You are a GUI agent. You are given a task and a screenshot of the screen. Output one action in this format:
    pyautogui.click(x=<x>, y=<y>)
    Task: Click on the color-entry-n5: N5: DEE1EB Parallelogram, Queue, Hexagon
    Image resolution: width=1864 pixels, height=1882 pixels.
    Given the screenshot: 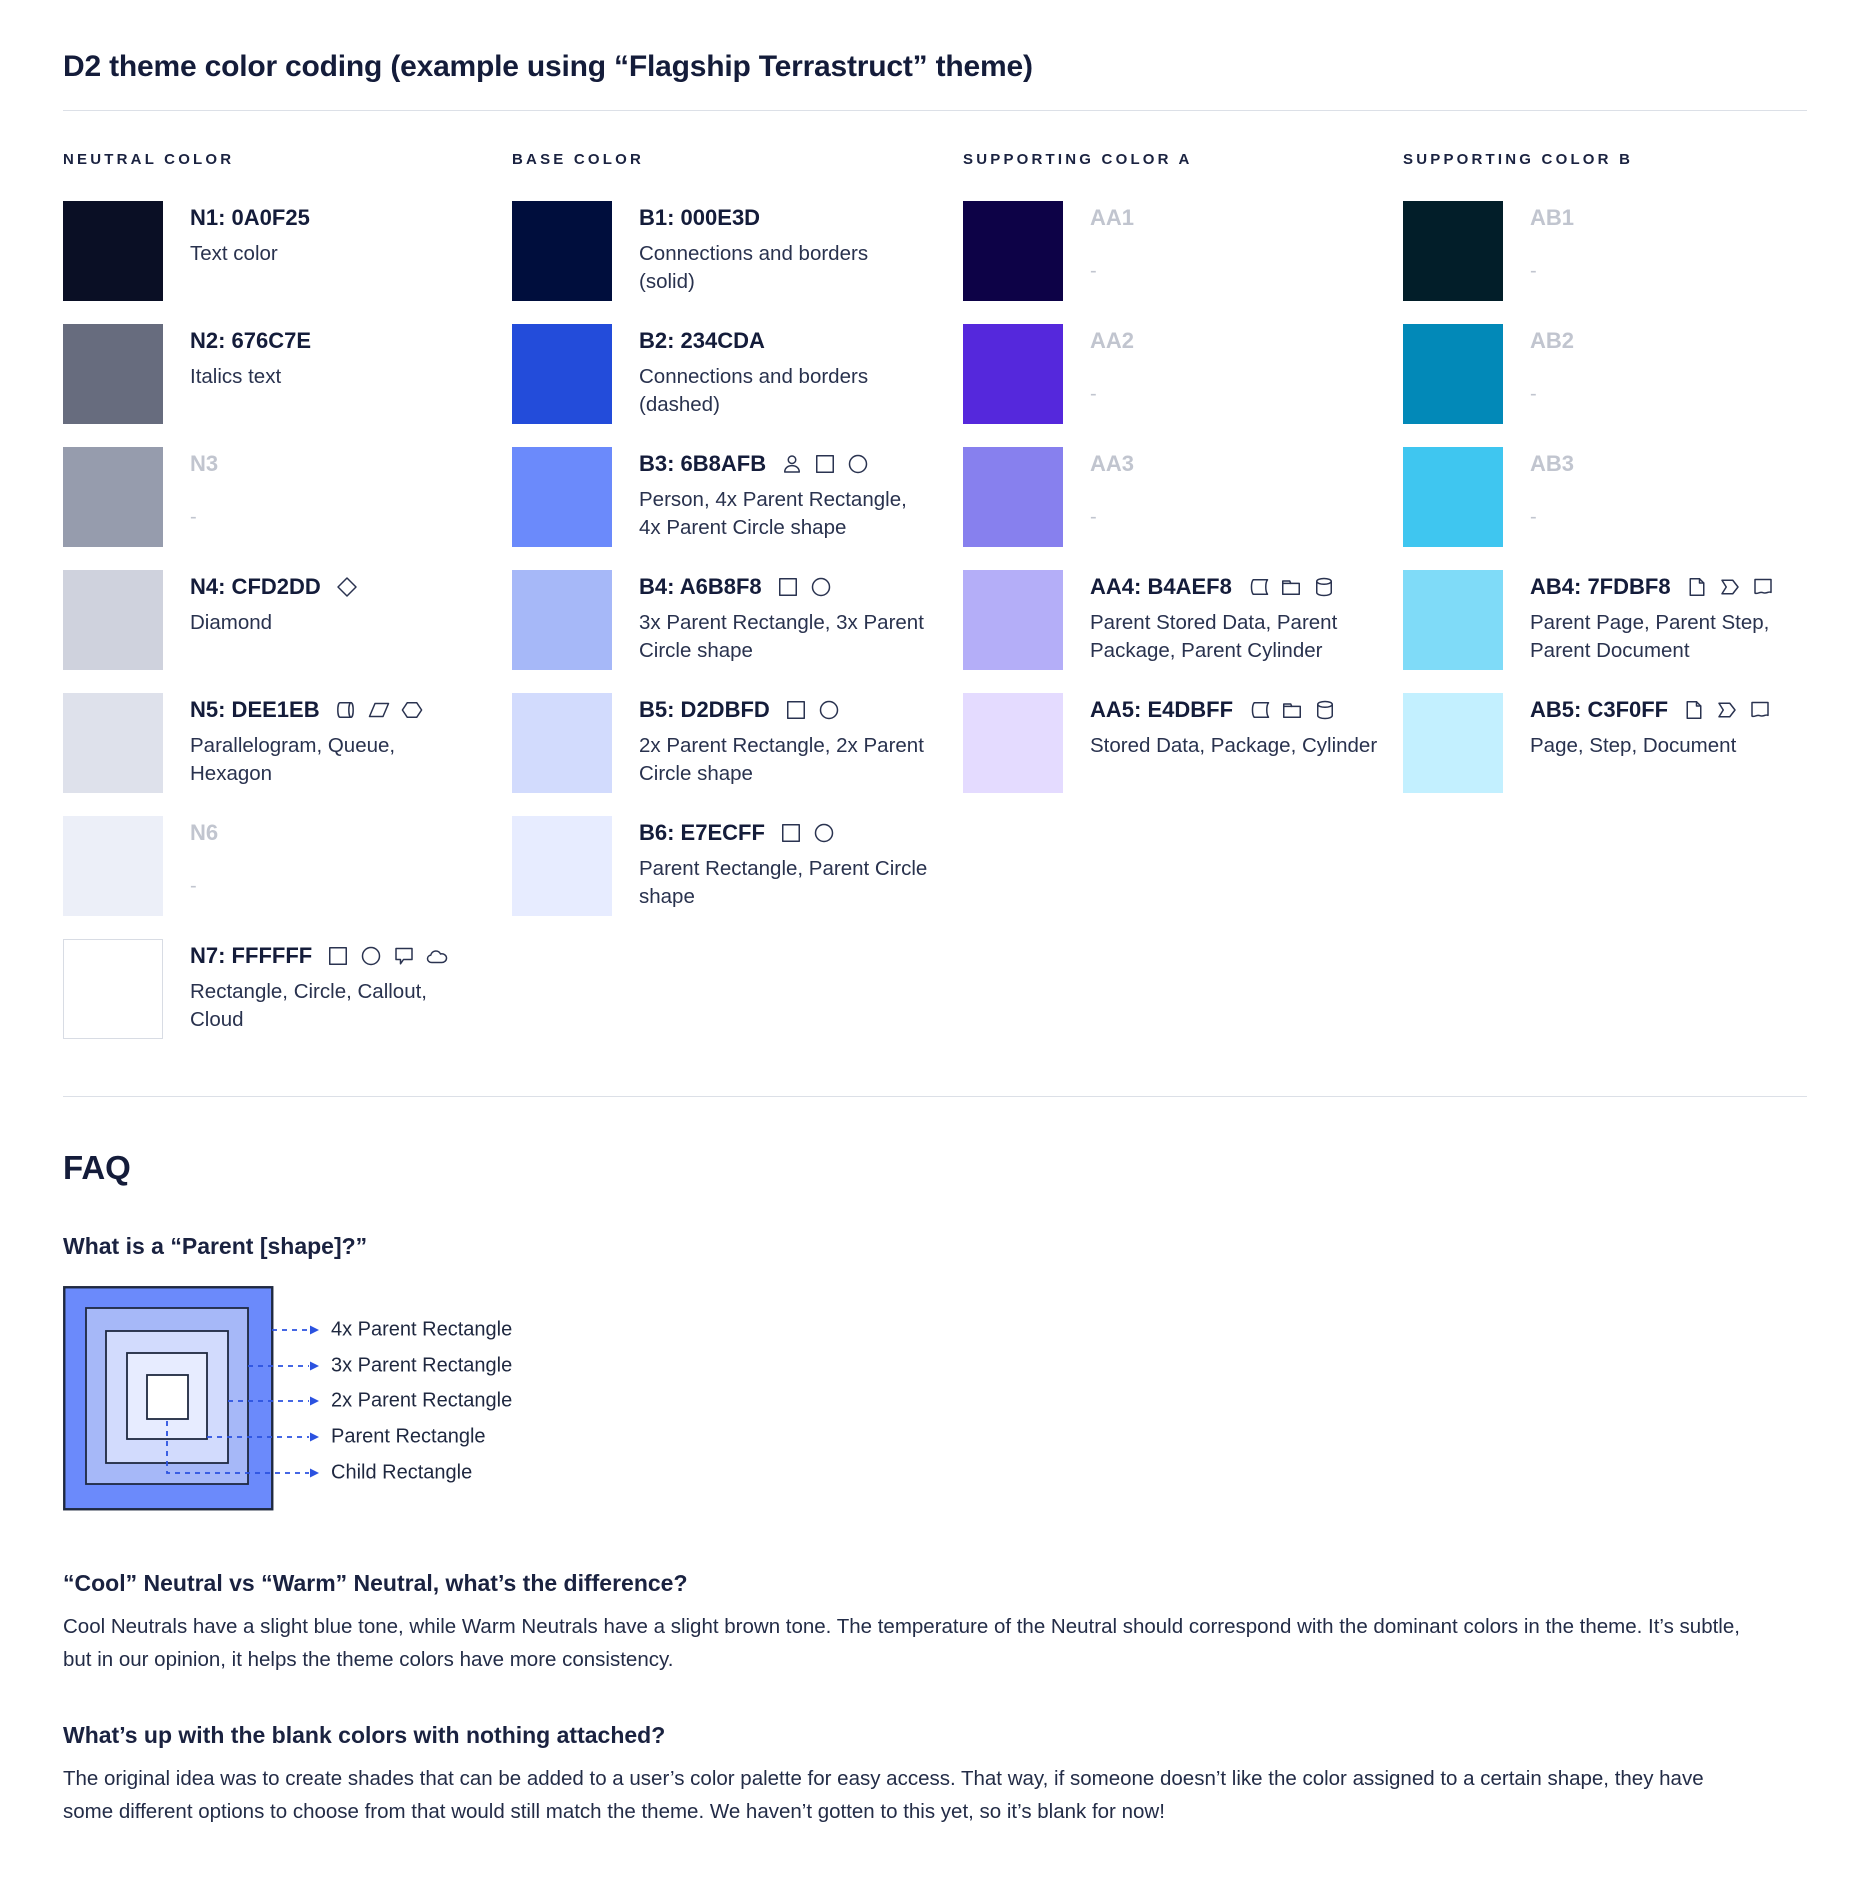 What is the action you would take?
    pyautogui.click(x=287, y=743)
    